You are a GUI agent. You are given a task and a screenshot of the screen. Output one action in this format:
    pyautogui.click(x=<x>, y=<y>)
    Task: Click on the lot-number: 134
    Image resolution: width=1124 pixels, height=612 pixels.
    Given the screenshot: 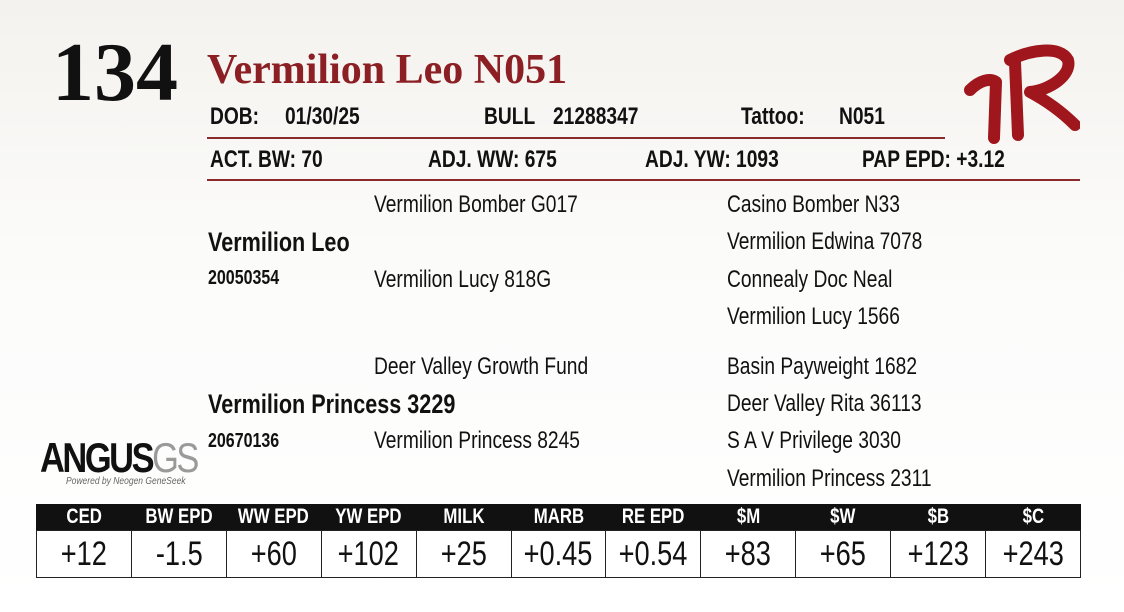 What is the action you would take?
    pyautogui.click(x=115, y=72)
    